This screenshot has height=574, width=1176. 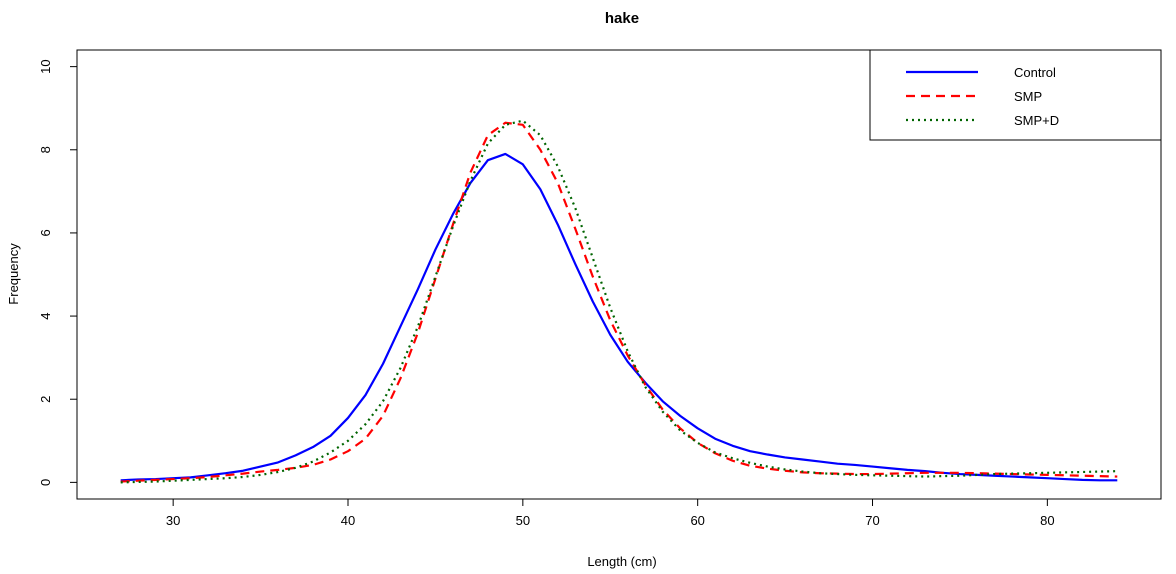 I want to click on legend-label-control: Control, so click(x=1035, y=72).